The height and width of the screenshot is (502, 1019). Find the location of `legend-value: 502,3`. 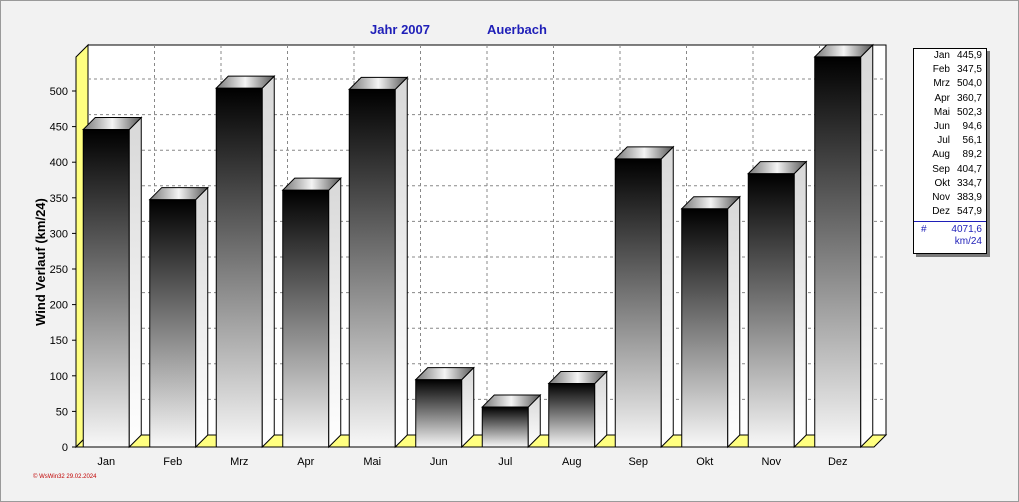

legend-value: 502,3 is located at coordinates (969, 112).